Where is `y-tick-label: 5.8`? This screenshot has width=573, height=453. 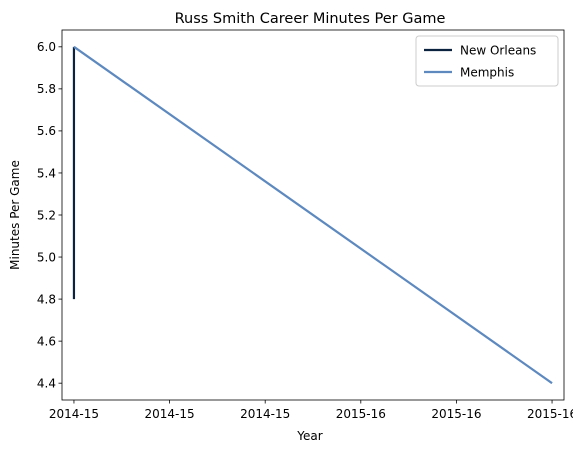 y-tick-label: 5.8 is located at coordinates (46, 89).